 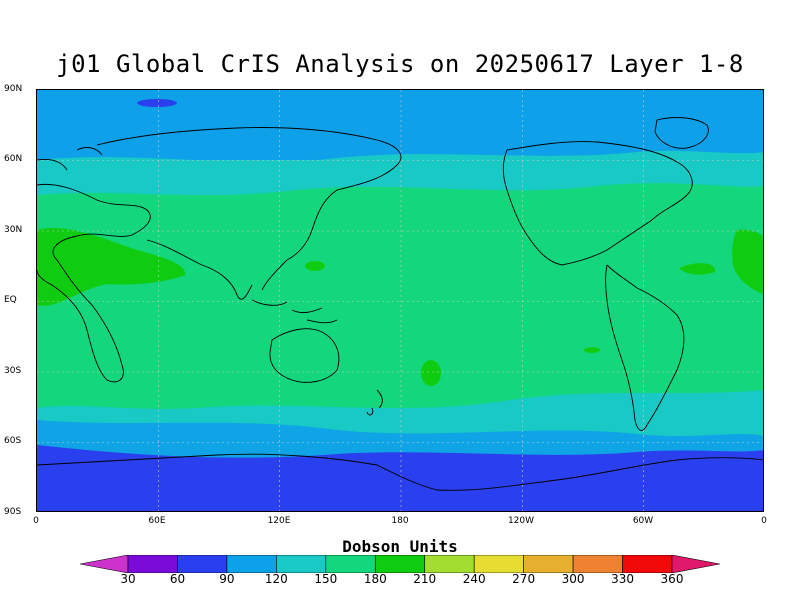 I want to click on colorbar-tick-label: 330, so click(x=622, y=579).